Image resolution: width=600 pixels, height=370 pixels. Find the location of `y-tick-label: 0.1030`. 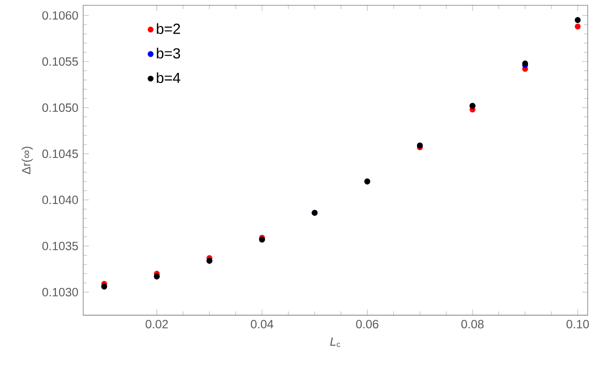

y-tick-label: 0.1030 is located at coordinates (60, 292).